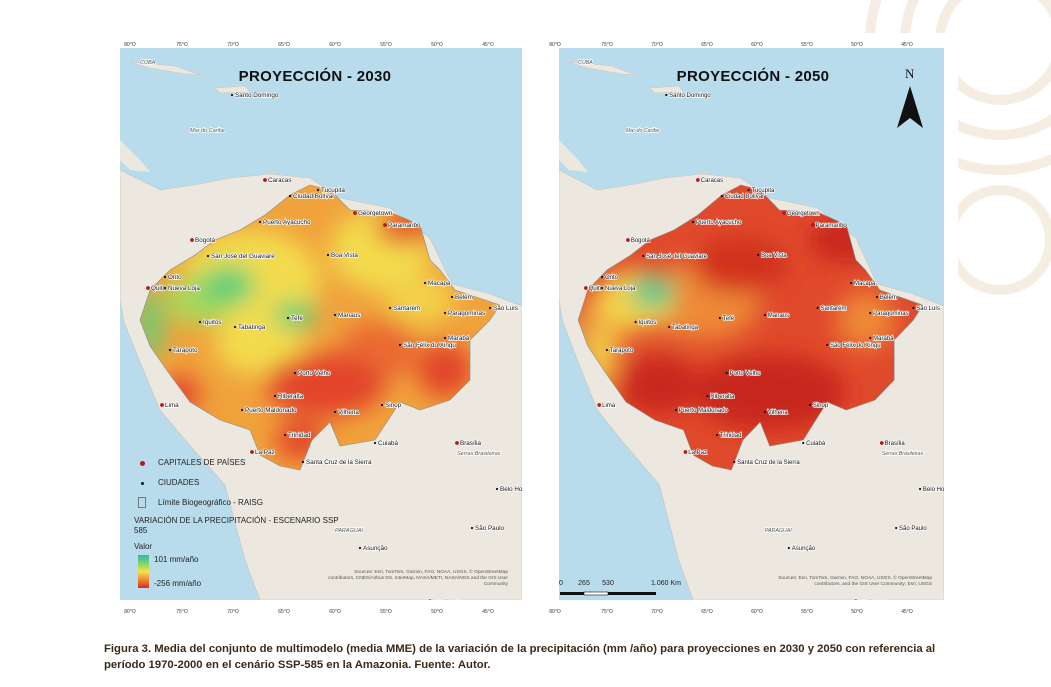 This screenshot has width=1051, height=687. I want to click on place-label: Paramaribo, so click(404, 225).